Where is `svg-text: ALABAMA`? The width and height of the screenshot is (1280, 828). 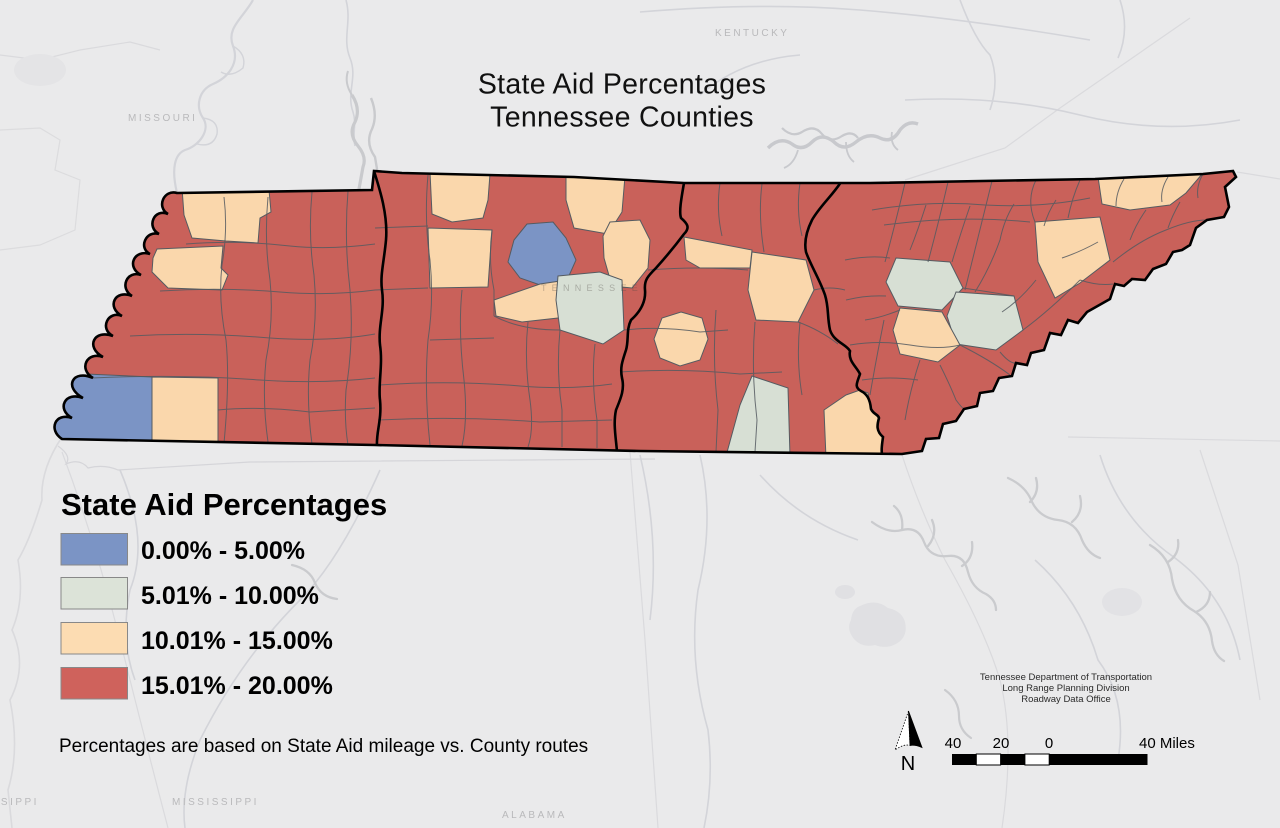
svg-text: ALABAMA is located at coordinates (534, 815).